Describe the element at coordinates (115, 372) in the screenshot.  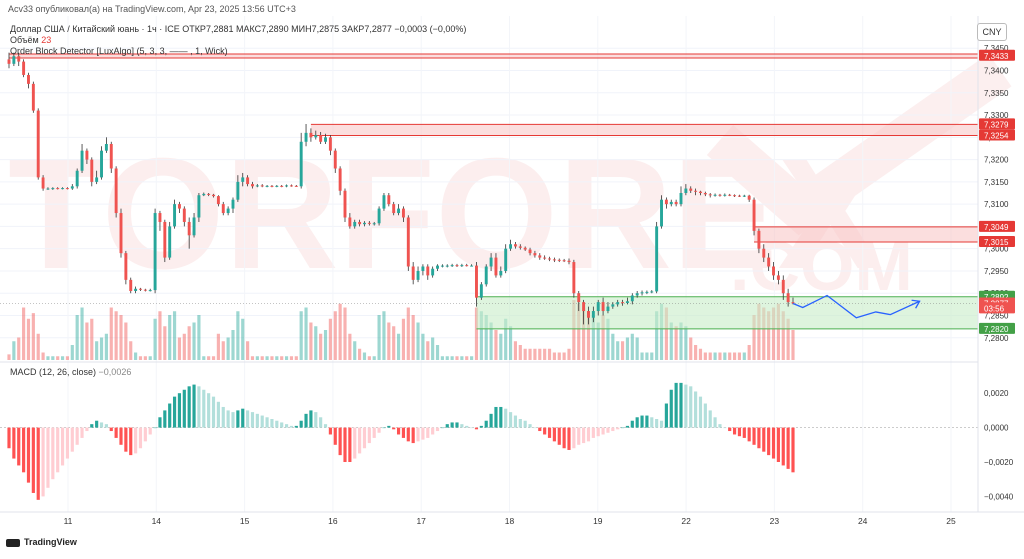
I see `macd-value: −0,0026` at that location.